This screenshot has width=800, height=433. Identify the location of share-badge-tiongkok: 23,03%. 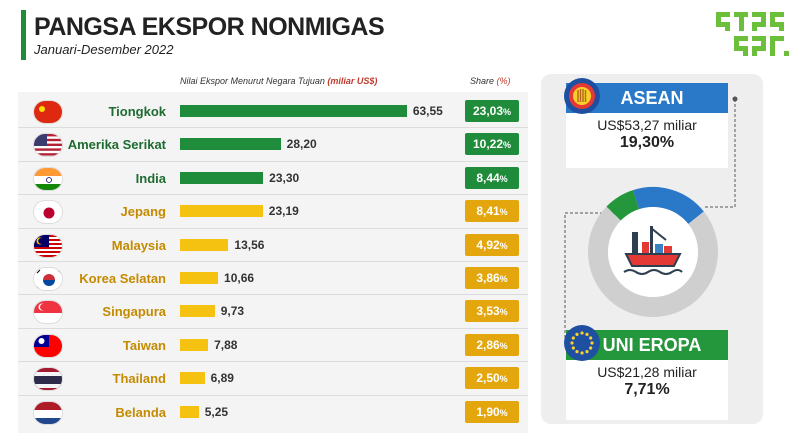
(492, 111).